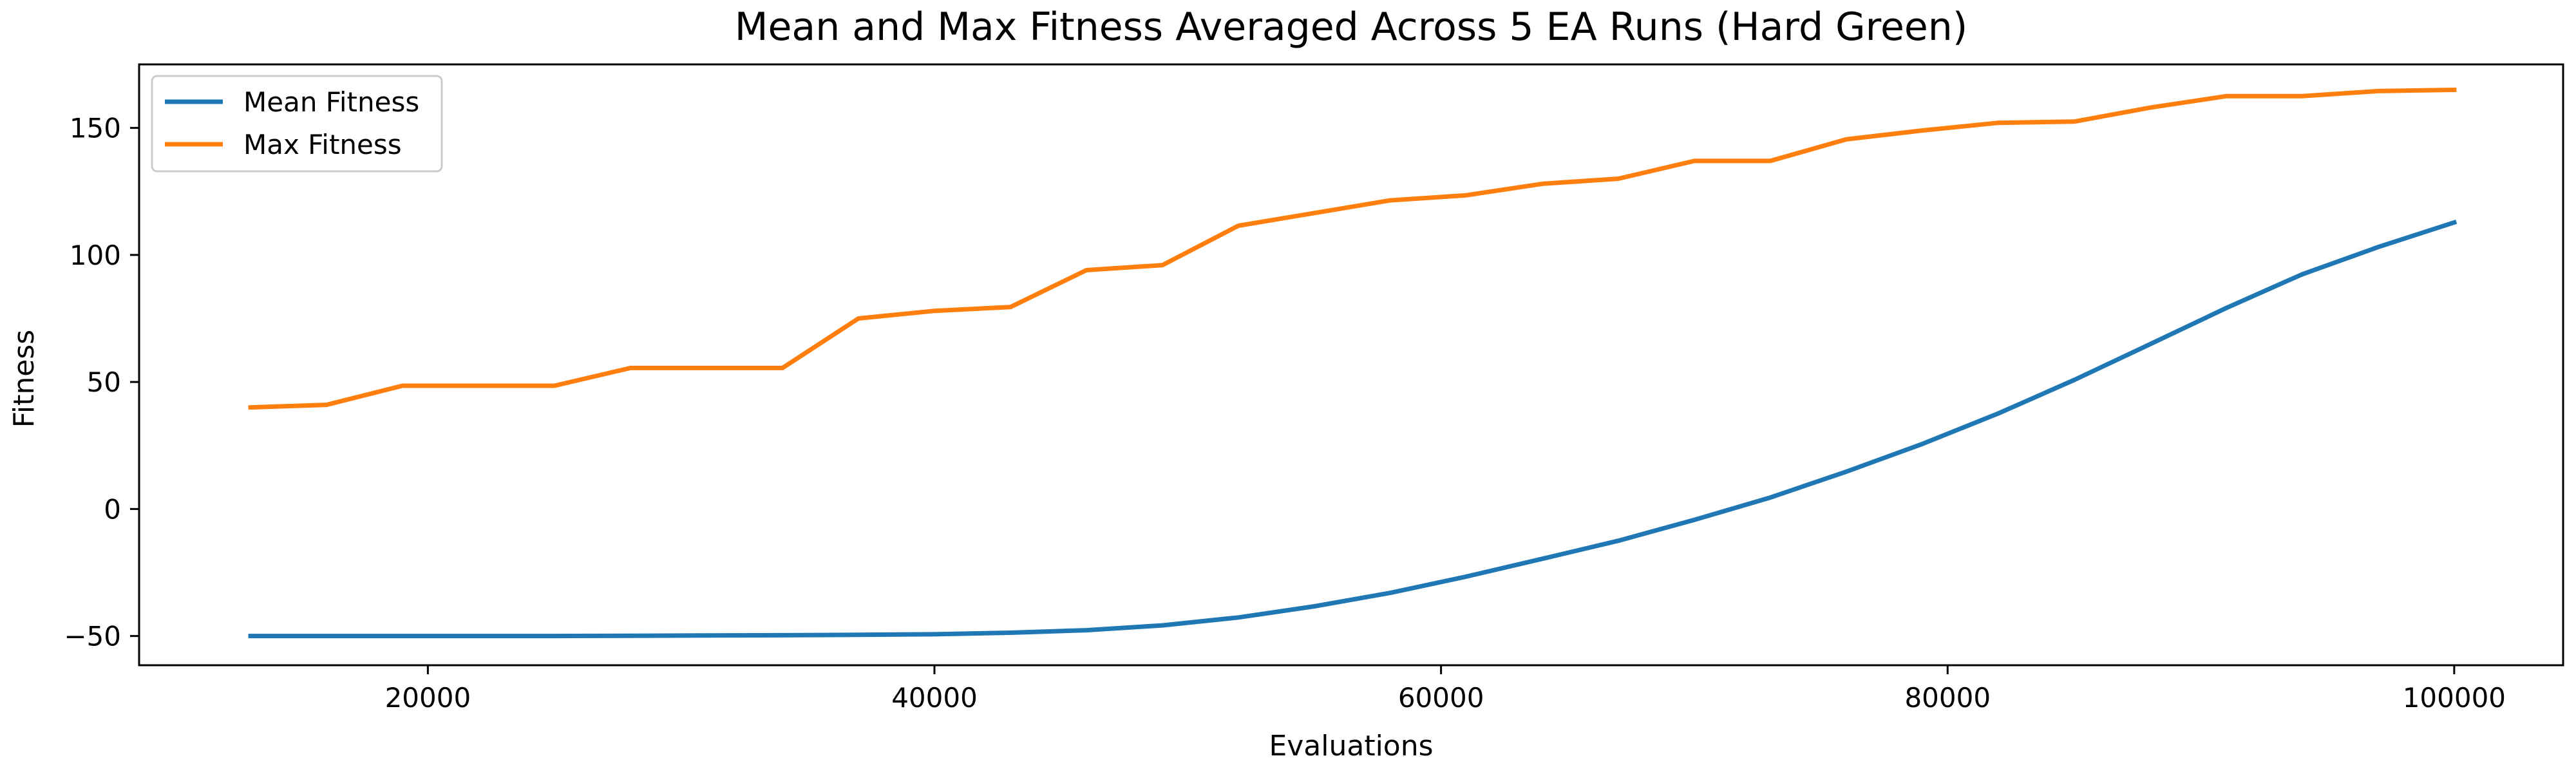 The width and height of the screenshot is (2576, 776). What do you see at coordinates (96, 256) in the screenshot?
I see `y-tick-label: 100` at bounding box center [96, 256].